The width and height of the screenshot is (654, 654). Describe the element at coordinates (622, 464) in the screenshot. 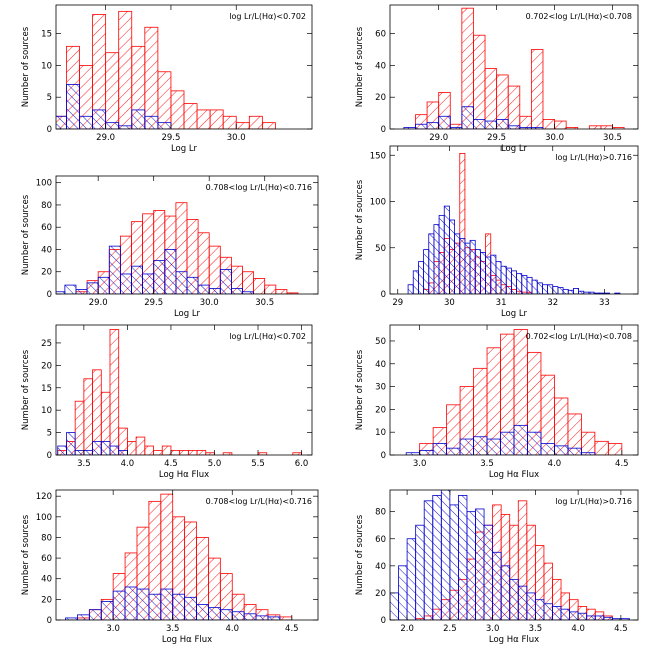

I see `x-tick-label: 4.5` at that location.